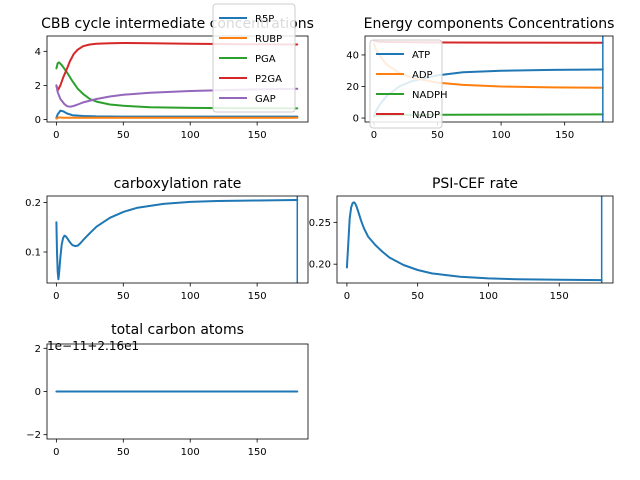  What do you see at coordinates (177, 114) in the screenshot?
I see `series-line-r5p` at bounding box center [177, 114].